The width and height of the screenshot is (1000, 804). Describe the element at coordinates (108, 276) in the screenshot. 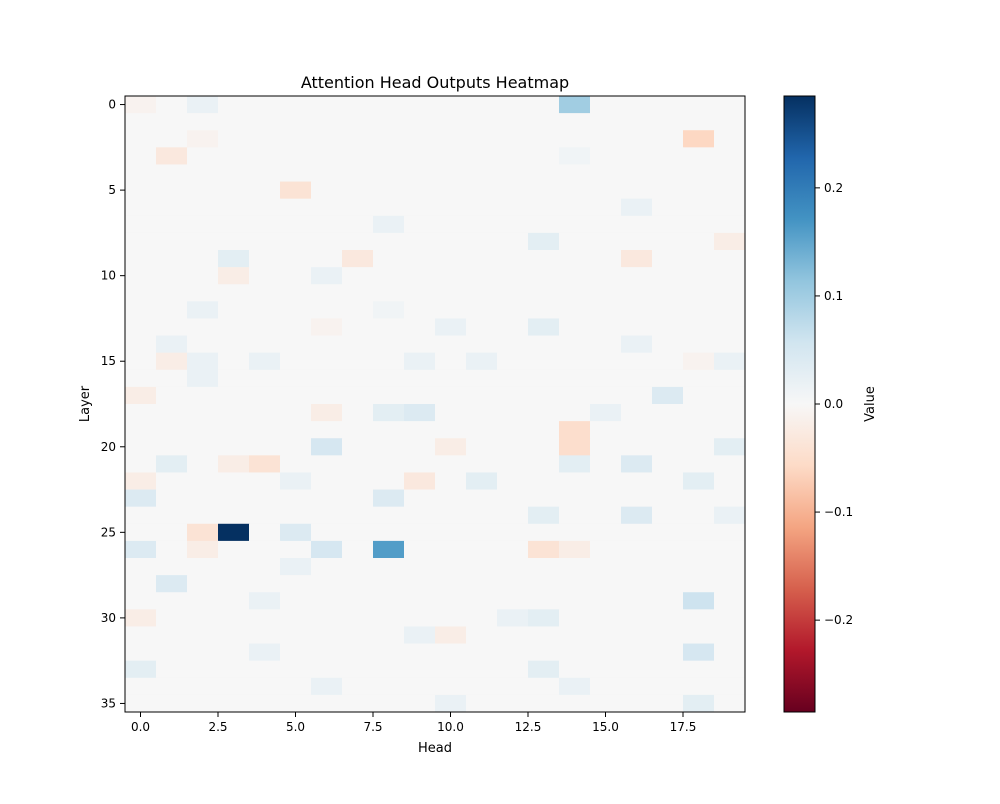

I see `y-tick-label: 10` at that location.